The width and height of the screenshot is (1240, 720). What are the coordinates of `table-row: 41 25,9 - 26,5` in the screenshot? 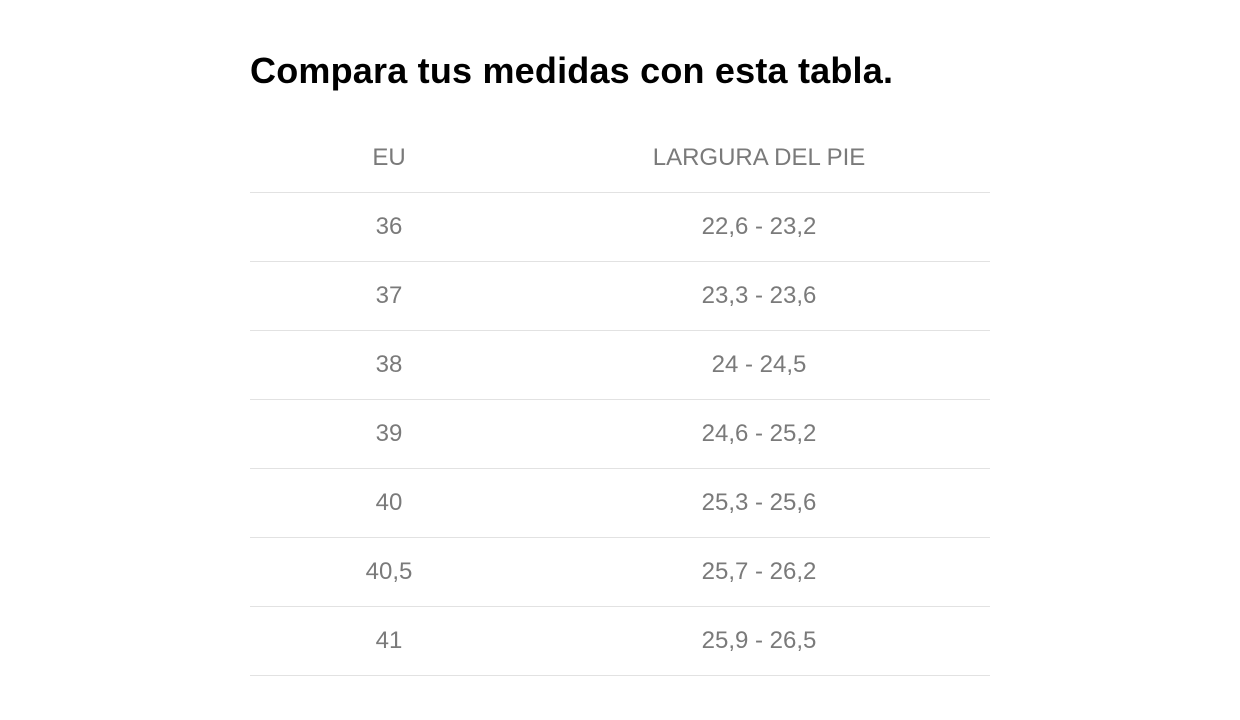 It's located at (620, 641).